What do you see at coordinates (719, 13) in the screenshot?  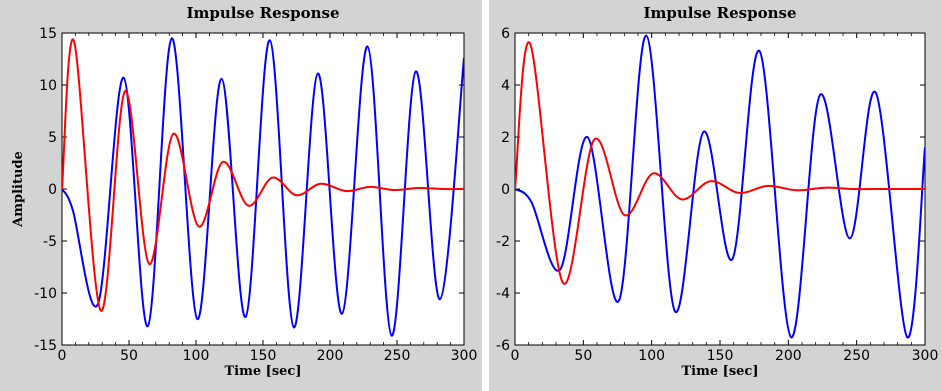 I see `chart-1-title: Impulse Response` at bounding box center [719, 13].